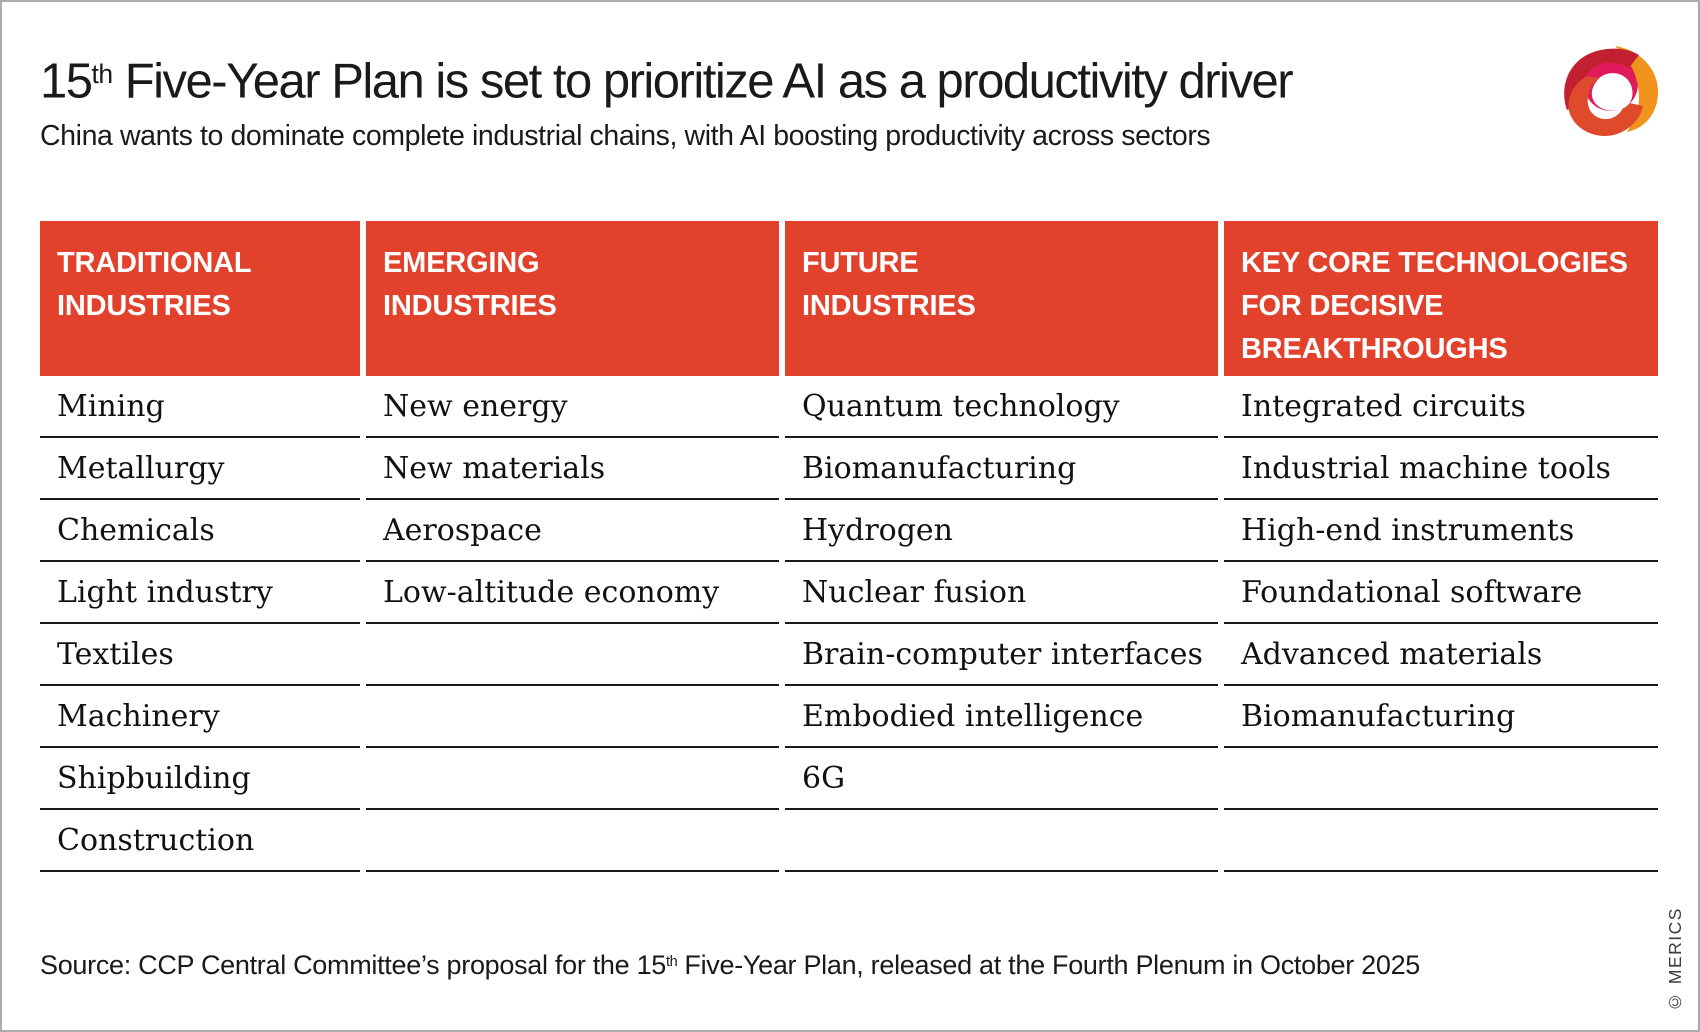  What do you see at coordinates (200, 531) in the screenshot?
I see `table-cell: Chemicals` at bounding box center [200, 531].